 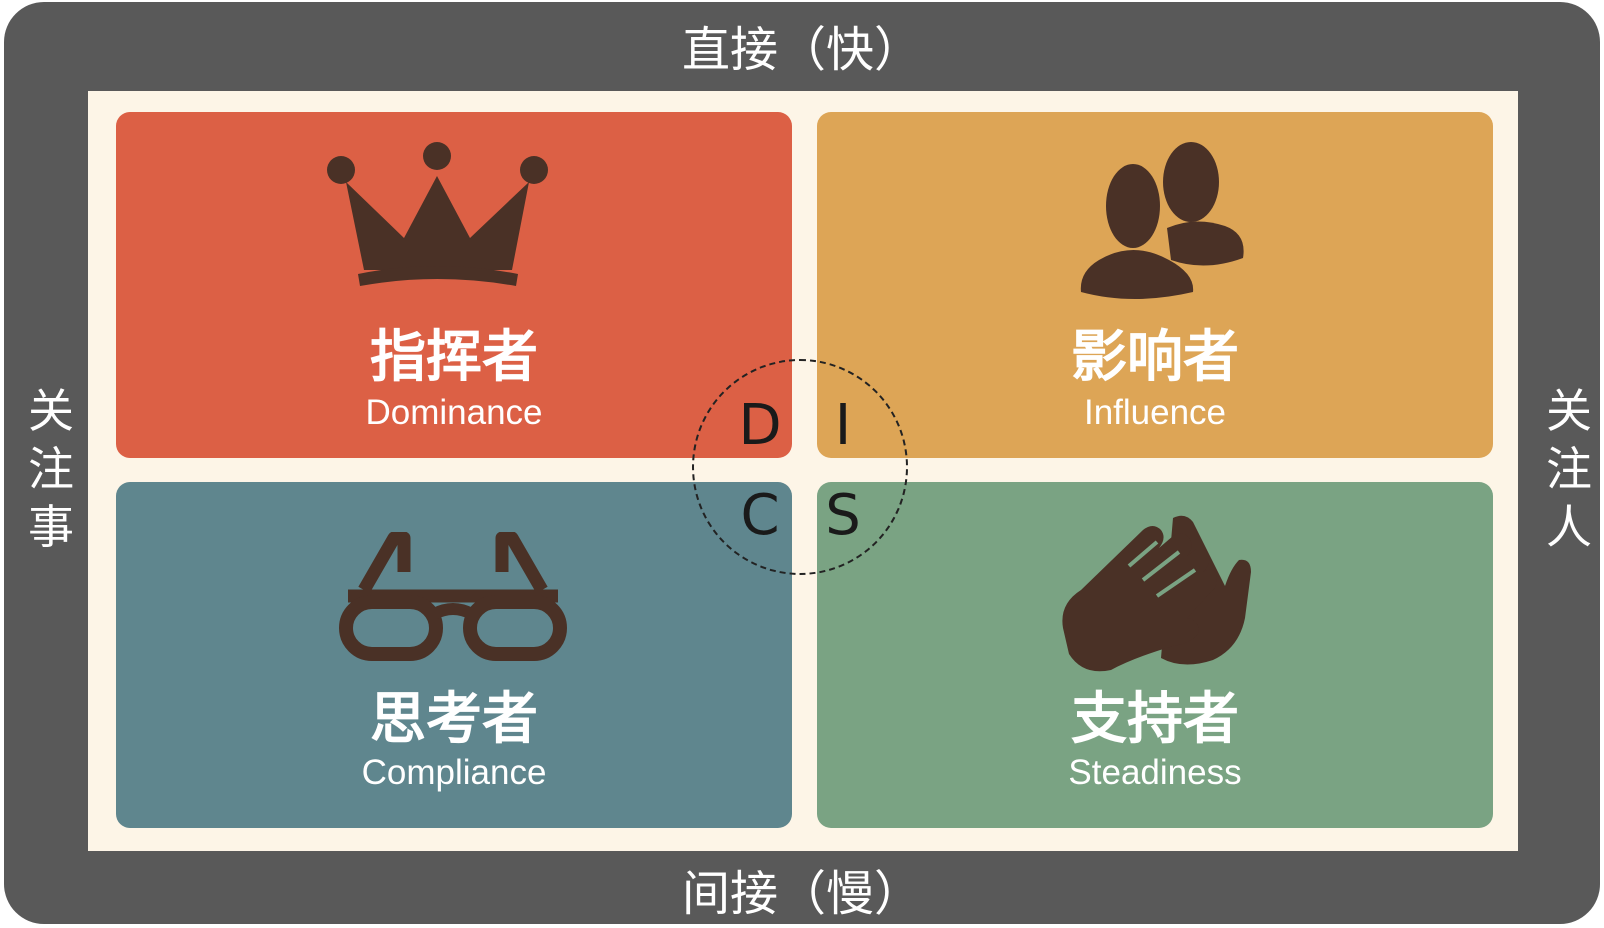 What do you see at coordinates (1155, 357) in the screenshot?
I see `influence-title-zh: 影响者` at bounding box center [1155, 357].